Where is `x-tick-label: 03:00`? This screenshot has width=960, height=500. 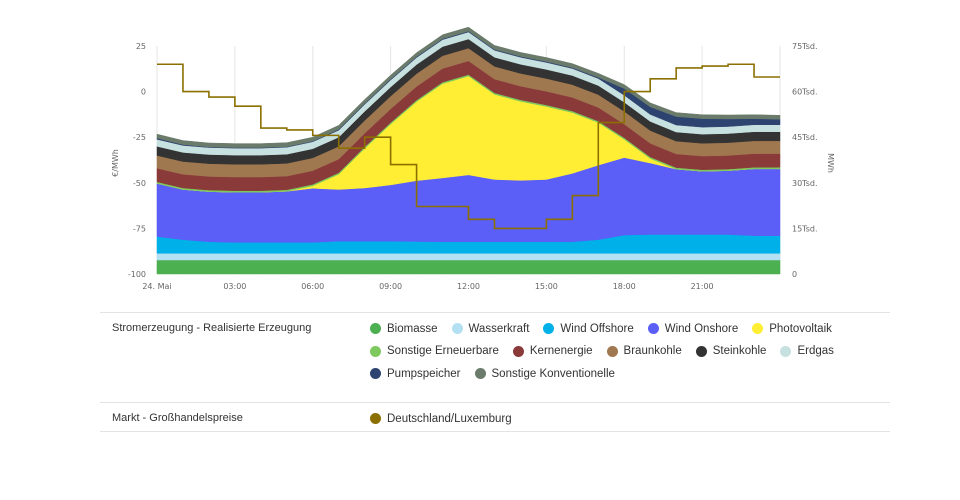 x-tick-label: 03:00 is located at coordinates (234, 286).